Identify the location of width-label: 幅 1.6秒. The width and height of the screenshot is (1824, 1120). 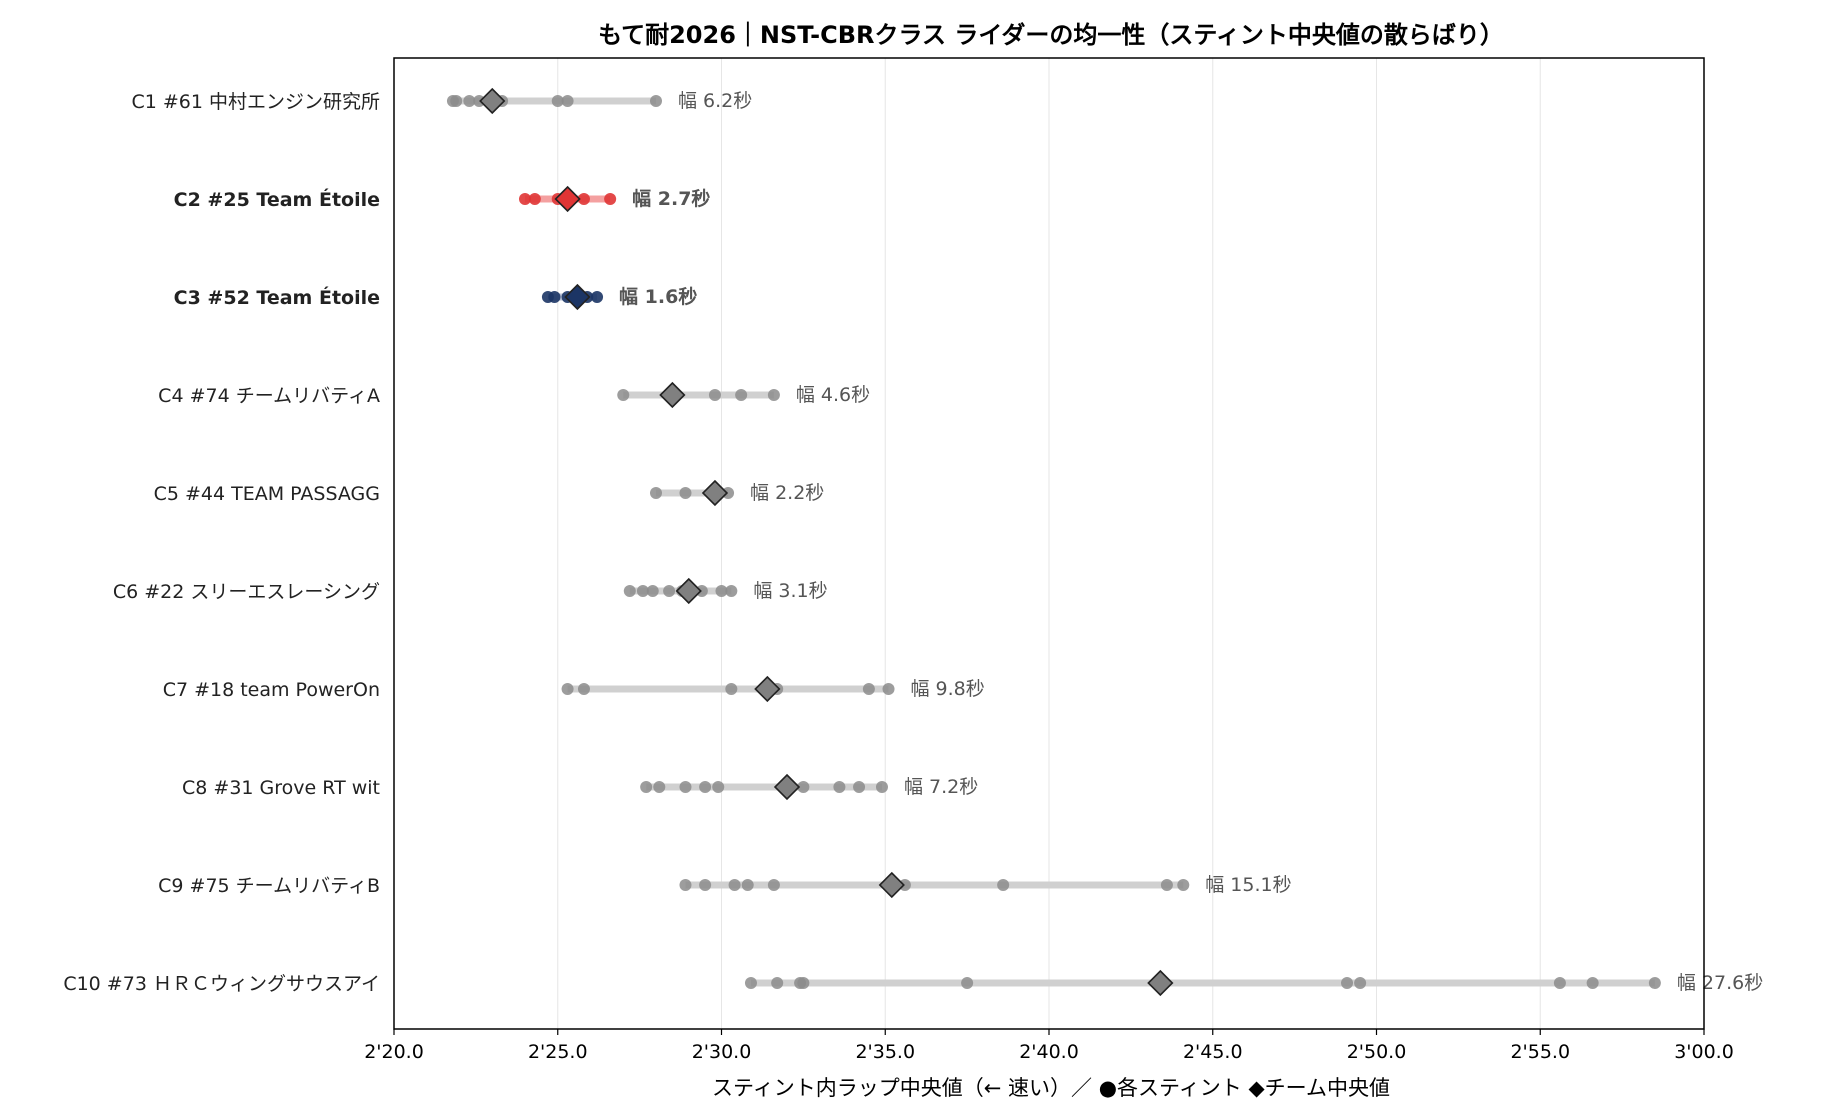
(658, 296).